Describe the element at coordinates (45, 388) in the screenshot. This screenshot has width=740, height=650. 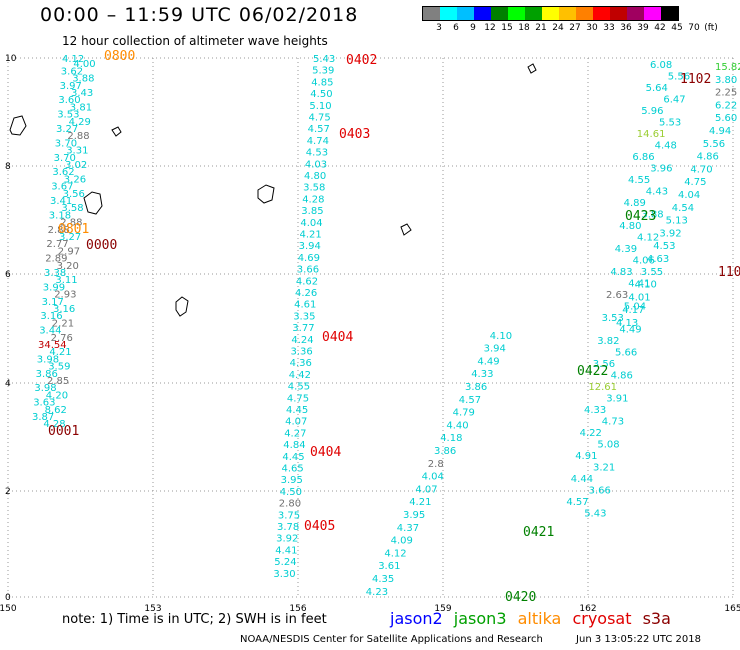
I see `swh-value: 3.98` at that location.